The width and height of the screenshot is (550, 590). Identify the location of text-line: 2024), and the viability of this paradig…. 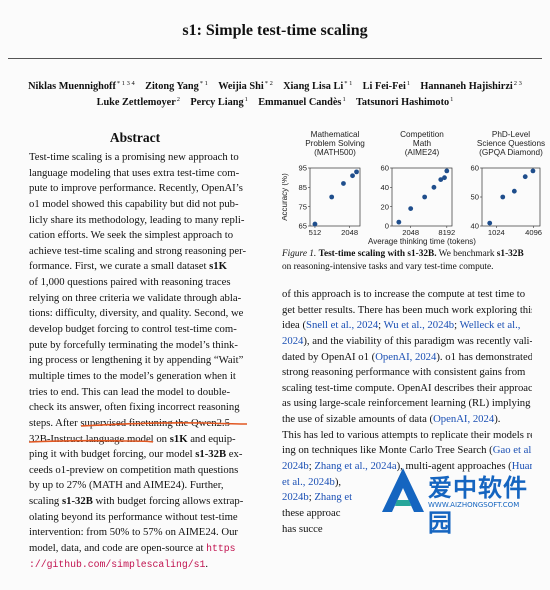
(407, 342).